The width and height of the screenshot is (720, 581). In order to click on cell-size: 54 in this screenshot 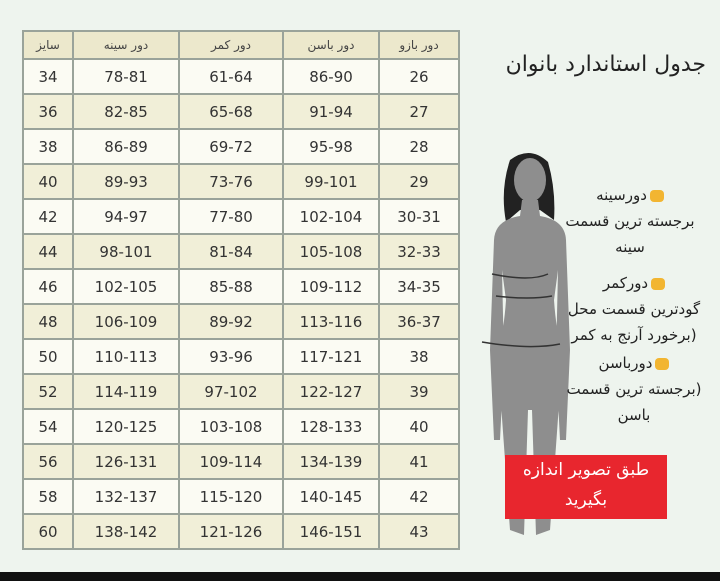, I will do `click(48, 426)`.